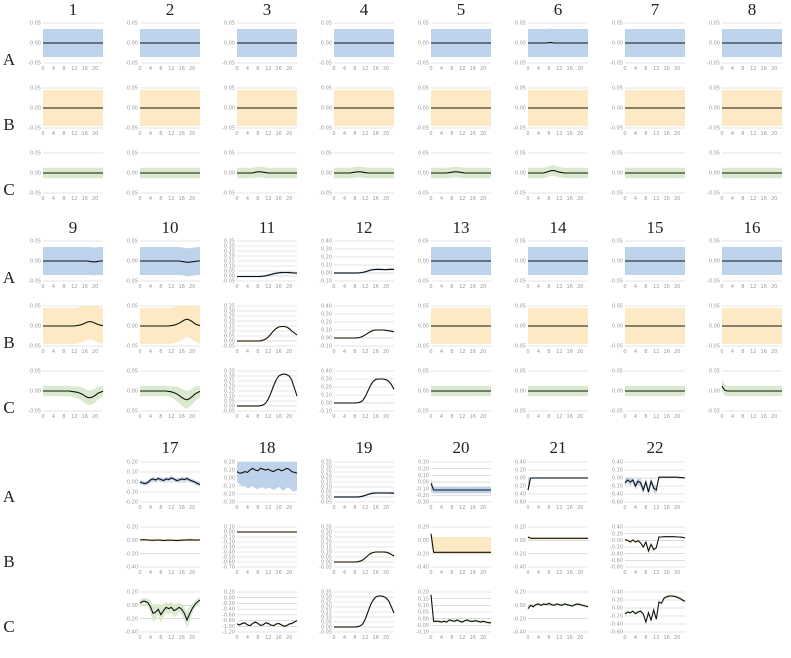 The height and width of the screenshot is (658, 791). I want to click on subplot-C: 0.200.150.100.050.00-0.05-0.100 4 8 12 16 20, so click(453, 615).